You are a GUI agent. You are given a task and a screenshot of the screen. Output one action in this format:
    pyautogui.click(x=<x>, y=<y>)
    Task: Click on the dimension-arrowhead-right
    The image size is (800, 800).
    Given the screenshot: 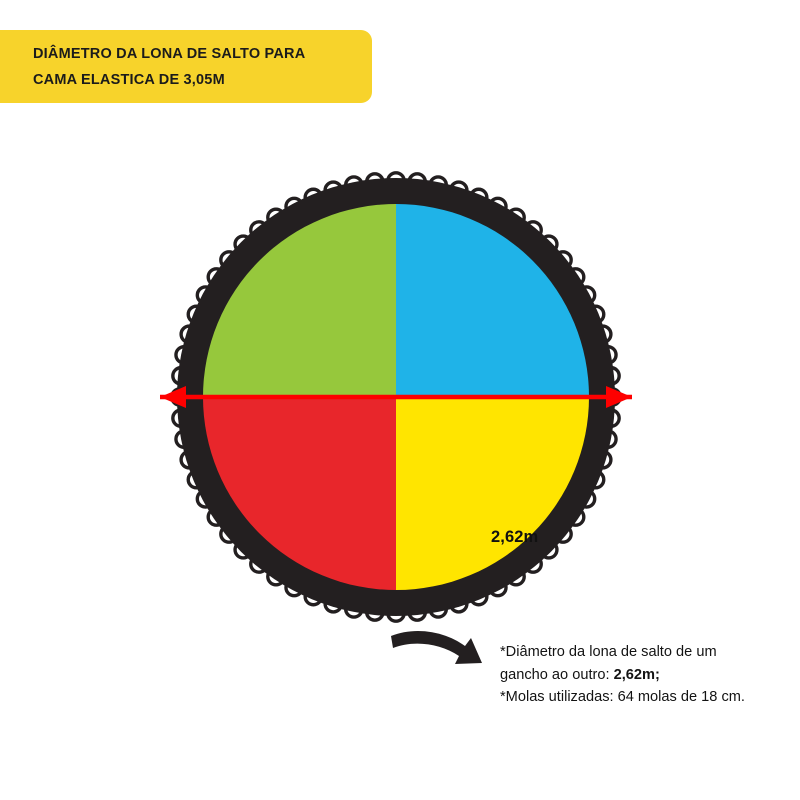 What is the action you would take?
    pyautogui.click(x=619, y=397)
    